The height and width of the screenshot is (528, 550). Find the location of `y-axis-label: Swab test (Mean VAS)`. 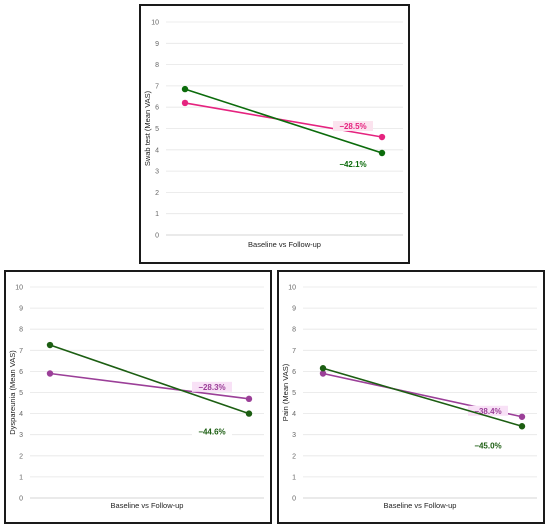

y-axis-label: Swab test (Mean VAS) is located at coordinates (147, 128).